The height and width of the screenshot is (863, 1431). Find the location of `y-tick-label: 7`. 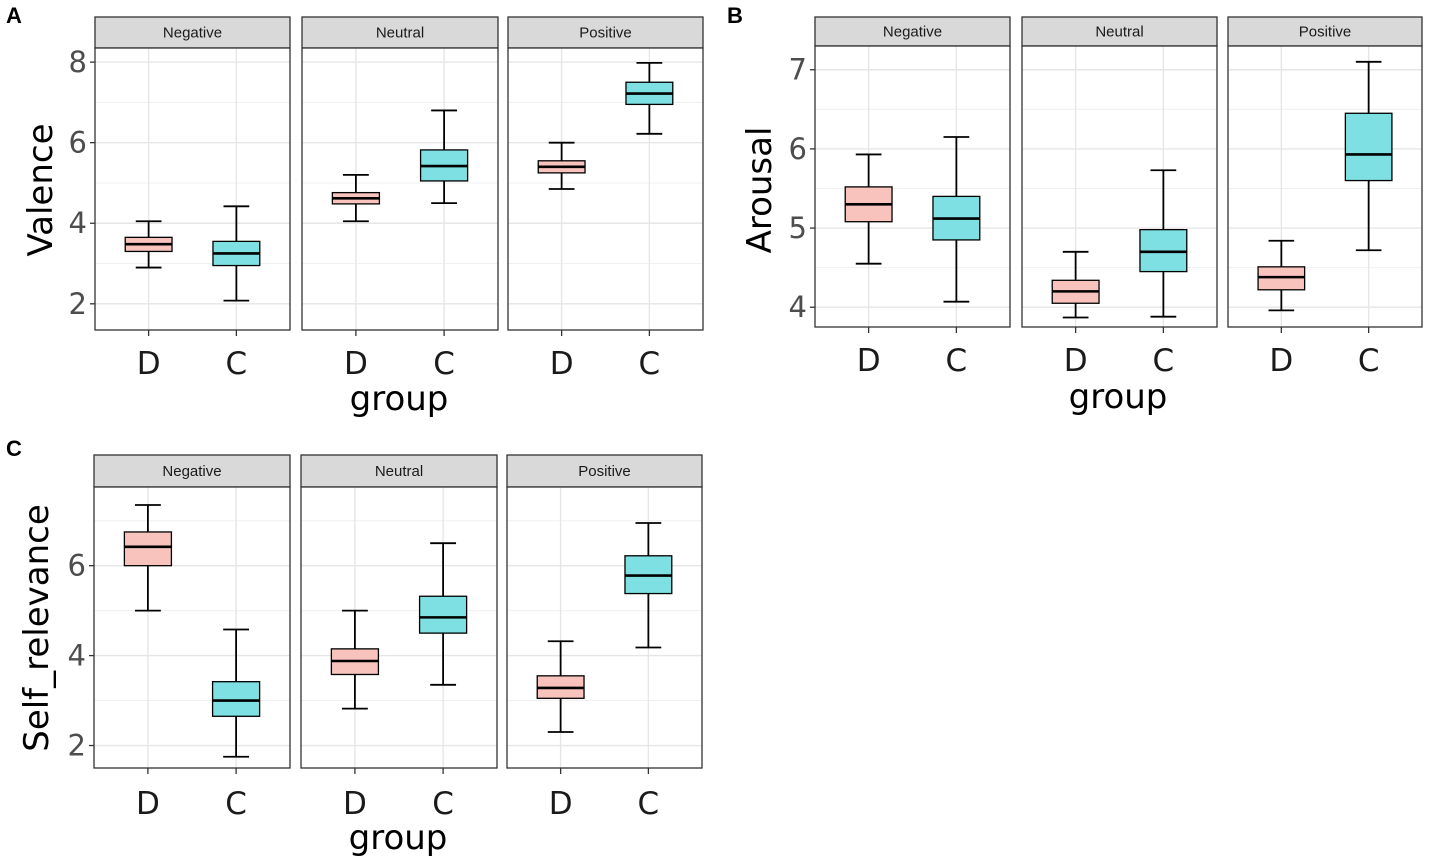

y-tick-label: 7 is located at coordinates (798, 70).